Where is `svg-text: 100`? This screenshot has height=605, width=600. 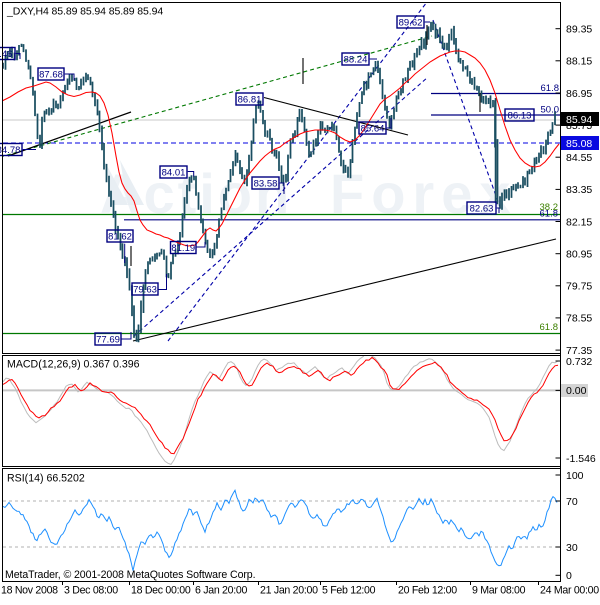
svg-text: 100 is located at coordinates (575, 476).